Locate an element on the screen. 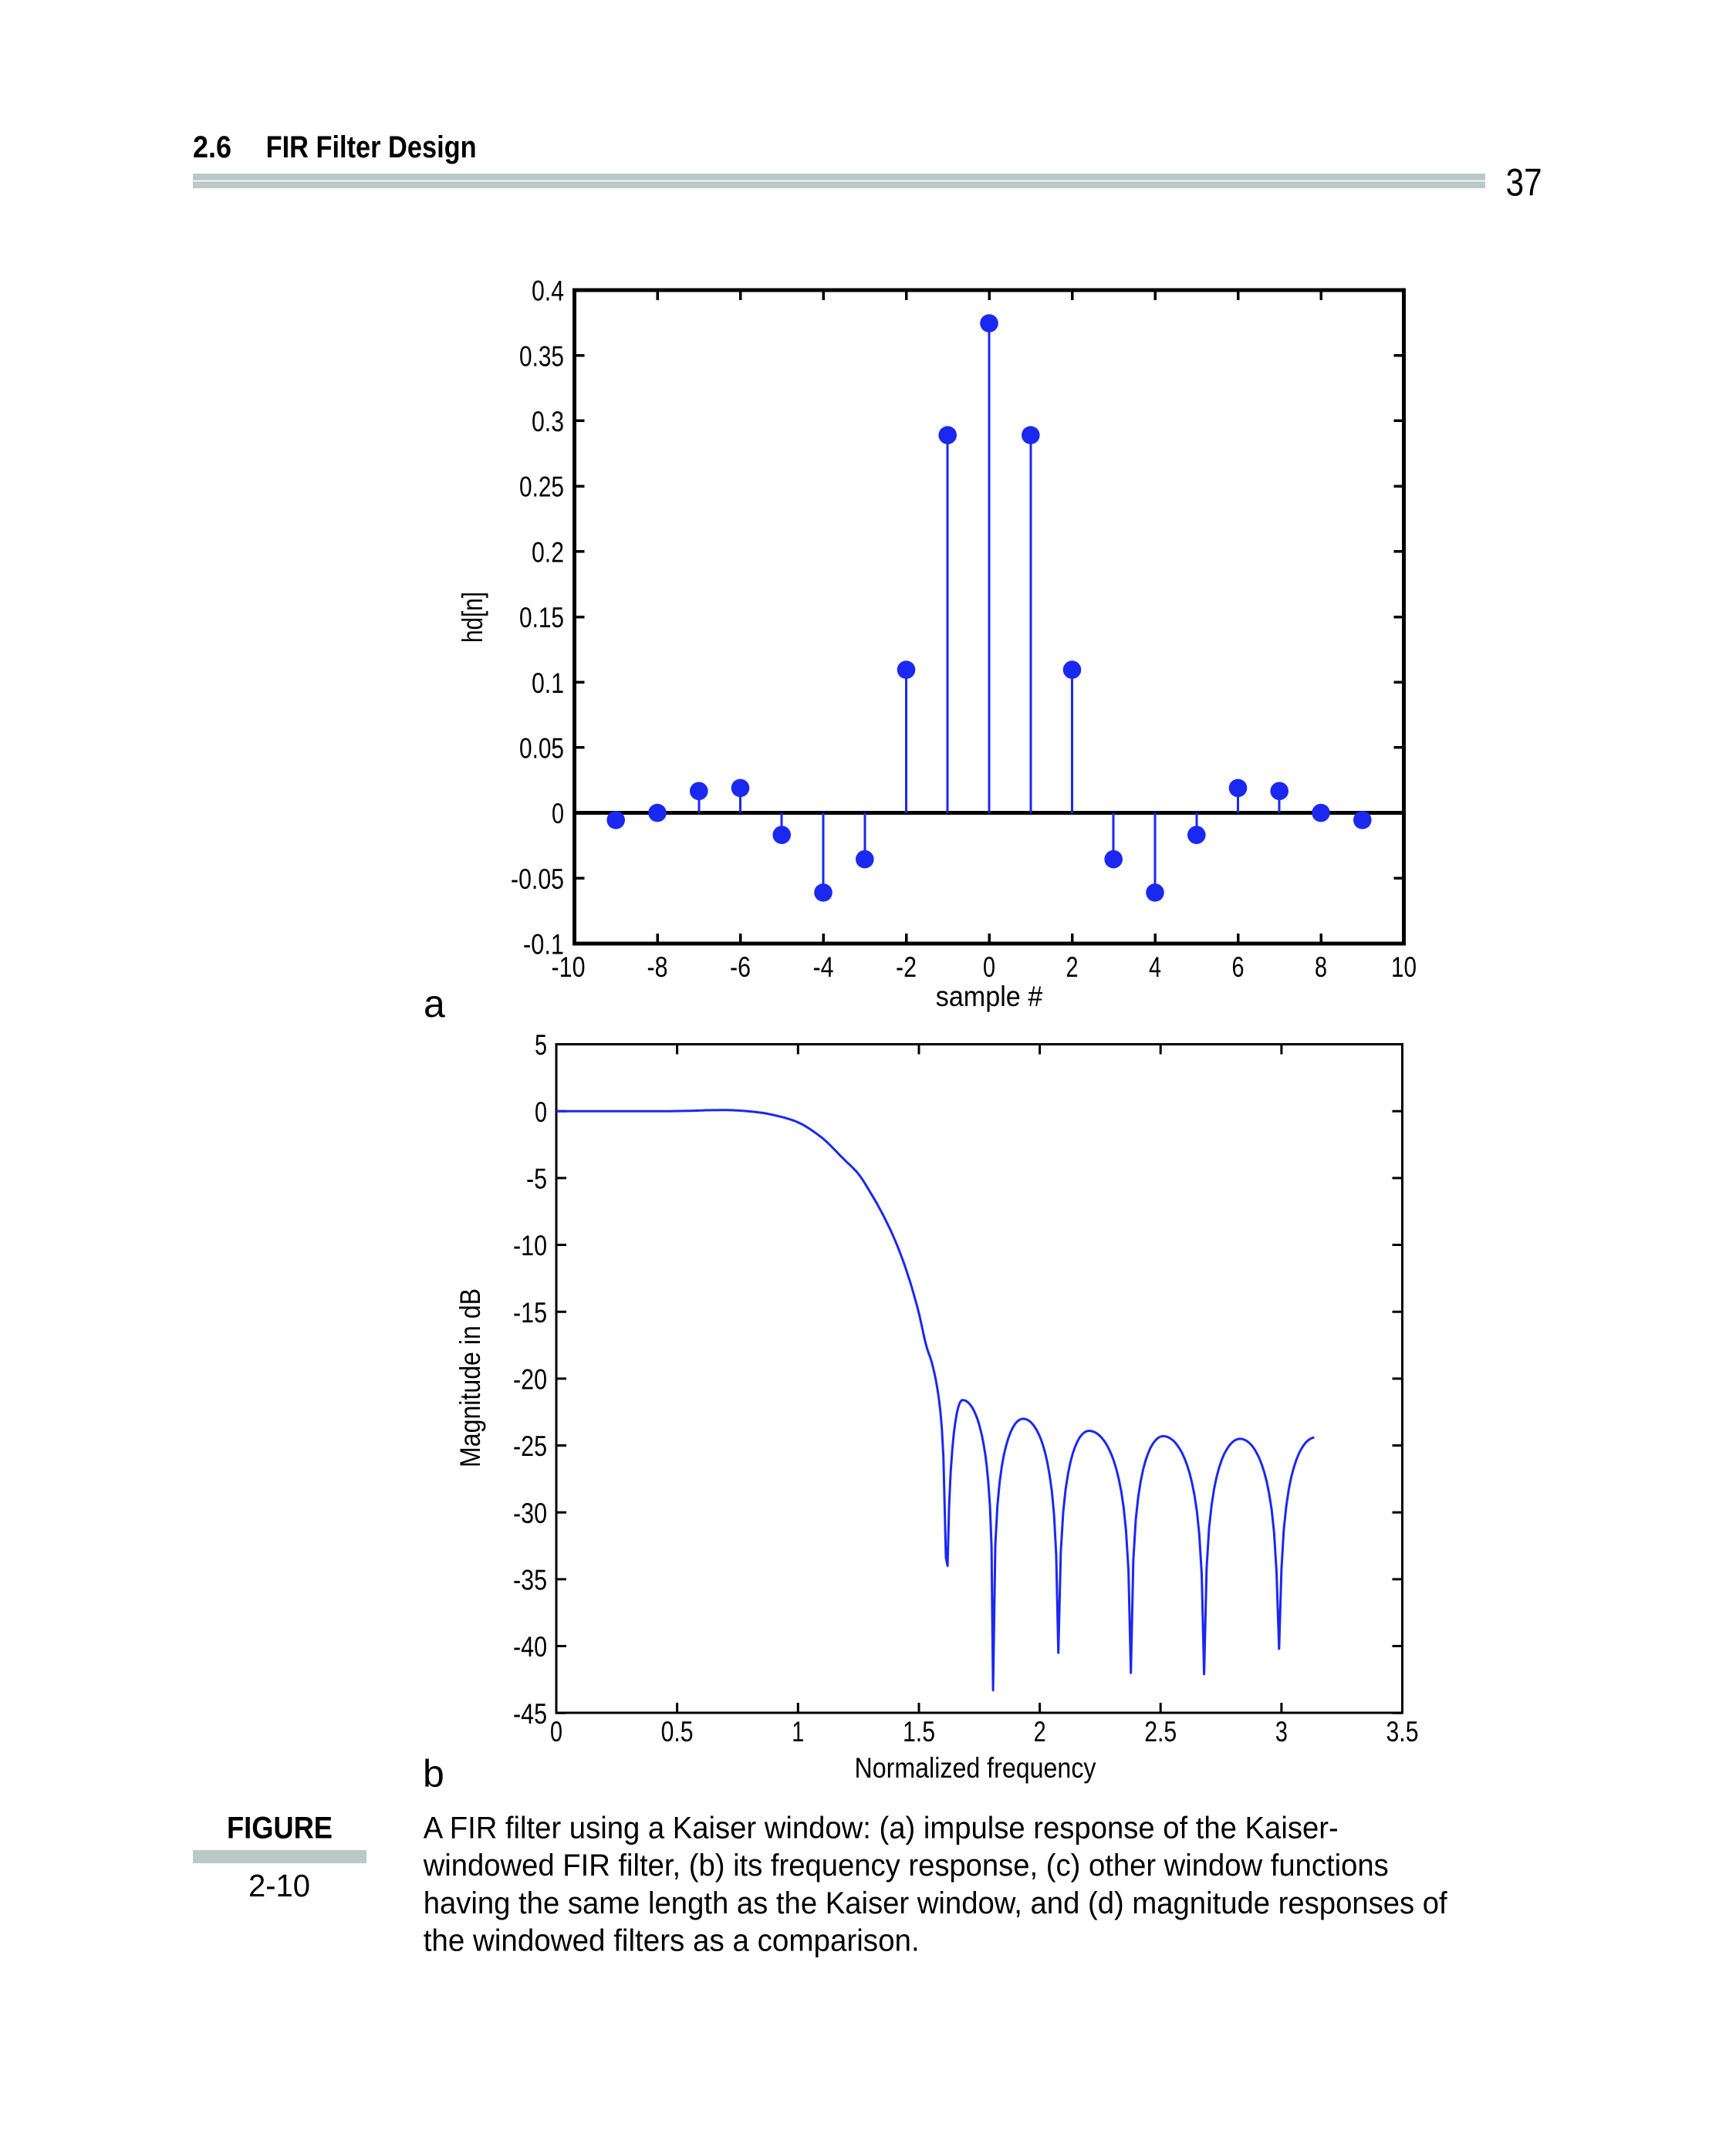 This screenshot has height=2141, width=1736. svg-text: 4 is located at coordinates (1155, 967).